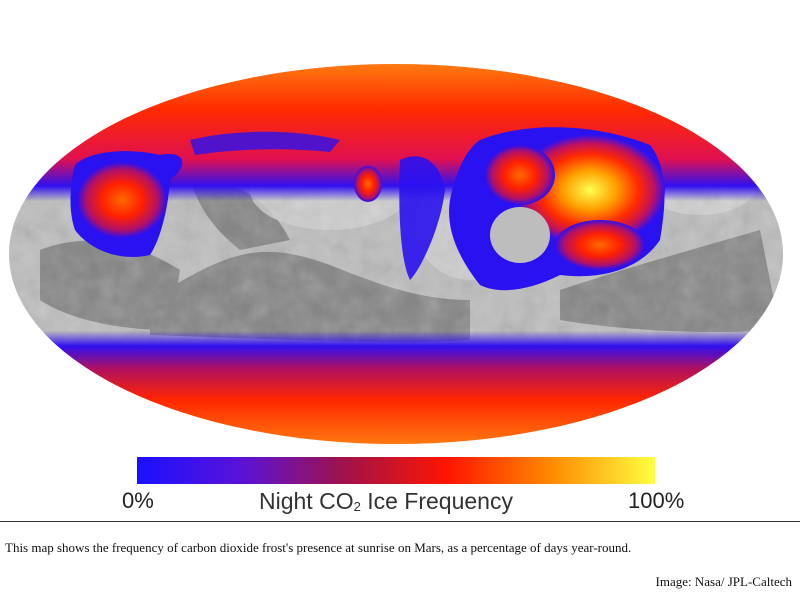 This screenshot has width=800, height=600. I want to click on colorbar-gradient, so click(396, 470).